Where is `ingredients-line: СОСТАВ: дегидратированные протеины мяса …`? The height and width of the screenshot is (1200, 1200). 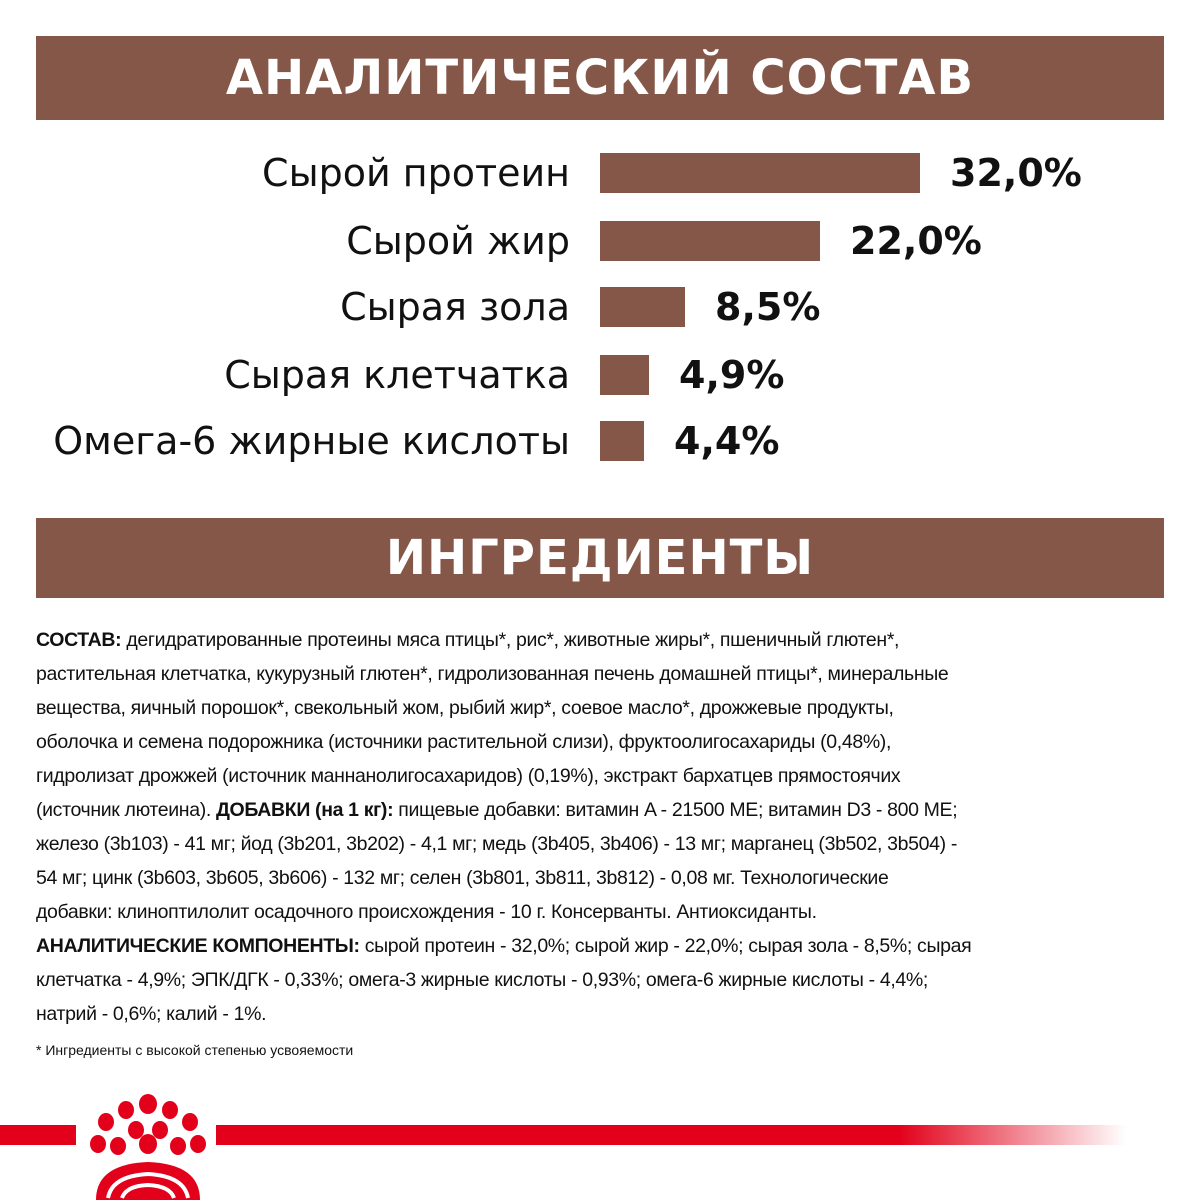 ingredients-line: СОСТАВ: дегидратированные протеины мяса … is located at coordinates (606, 640).